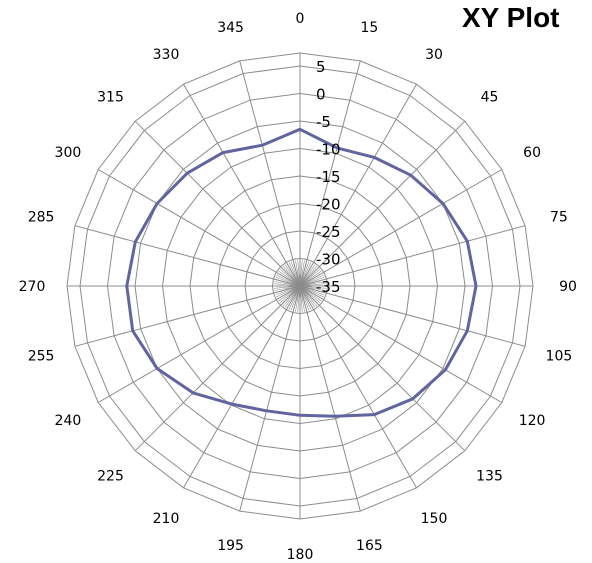 This screenshot has height=563, width=592. I want to click on angle-label: 0, so click(300, 19).